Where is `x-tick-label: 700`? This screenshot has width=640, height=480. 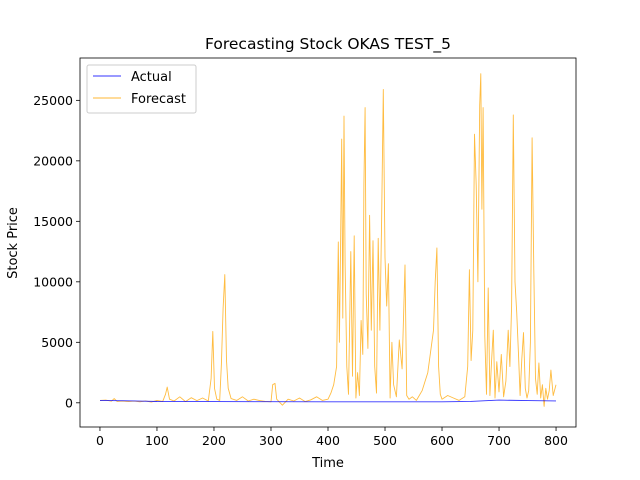
x-tick-label: 700 is located at coordinates (499, 440).